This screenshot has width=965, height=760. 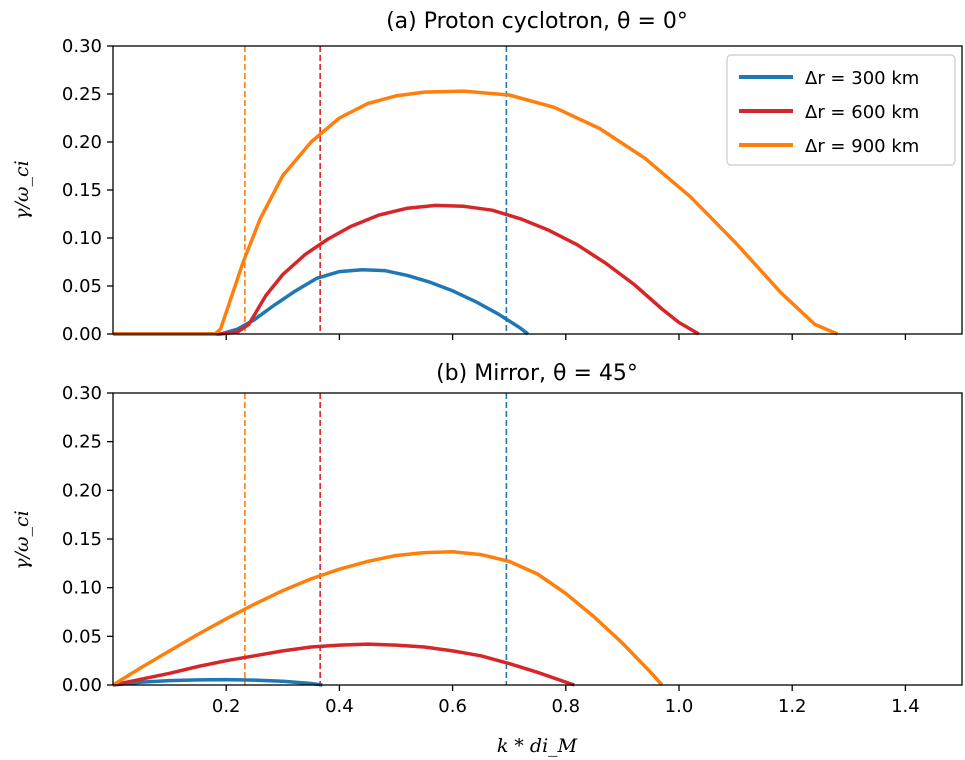 What do you see at coordinates (679, 706) in the screenshot?
I see `panel-b-xtick-label-4: 1.0` at bounding box center [679, 706].